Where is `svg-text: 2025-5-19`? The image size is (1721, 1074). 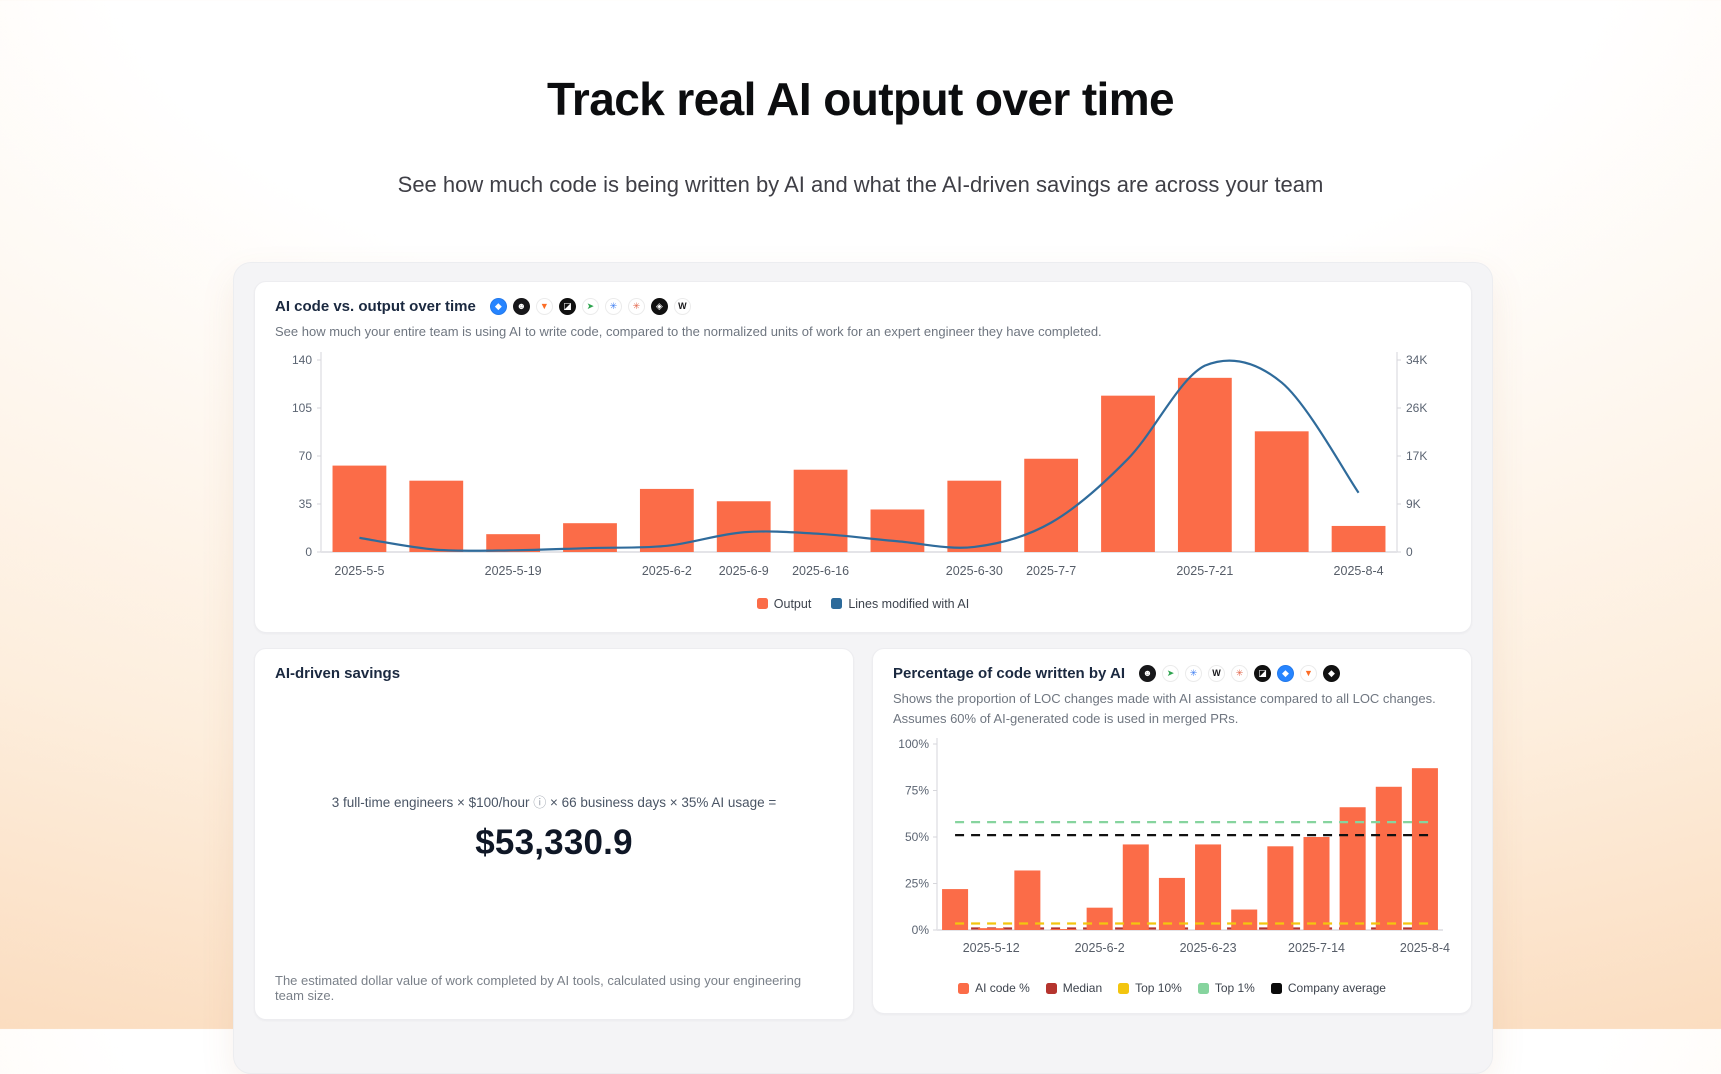 svg-text: 2025-5-19 is located at coordinates (513, 571).